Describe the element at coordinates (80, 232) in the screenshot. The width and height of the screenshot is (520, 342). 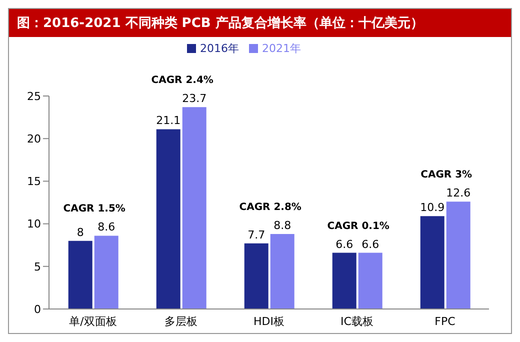
I see `data-label: 8` at that location.